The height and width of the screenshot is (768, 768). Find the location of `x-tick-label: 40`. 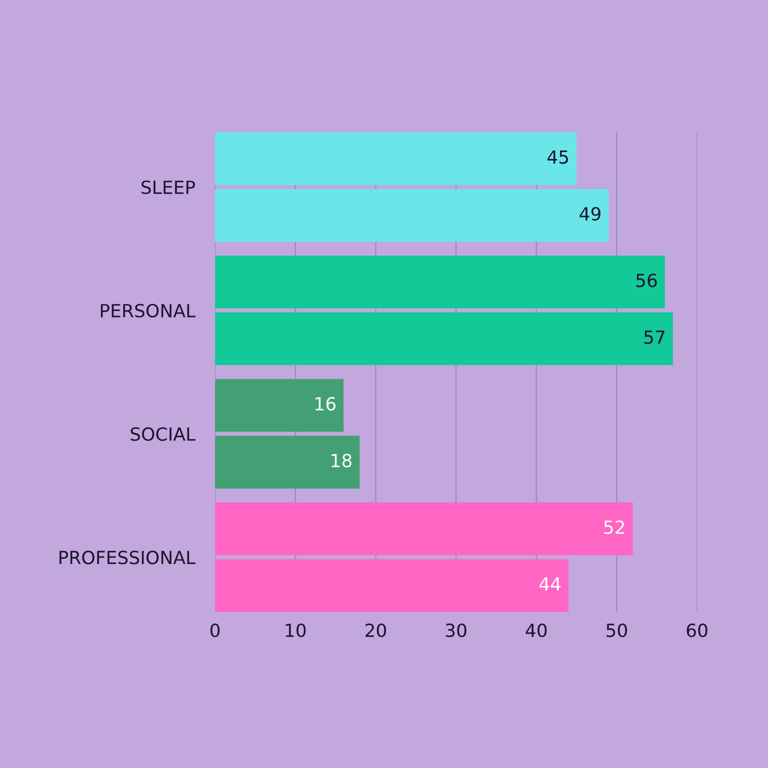

x-tick-label: 40 is located at coordinates (536, 631).